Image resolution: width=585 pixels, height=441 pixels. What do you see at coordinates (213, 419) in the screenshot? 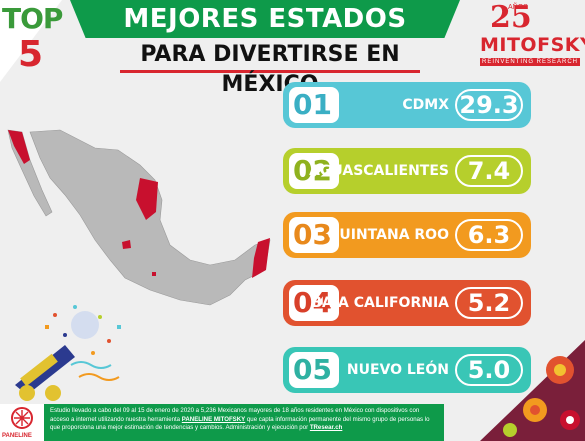
I see `footer-tool-name: PANELINE MITOFSKY` at bounding box center [213, 419].